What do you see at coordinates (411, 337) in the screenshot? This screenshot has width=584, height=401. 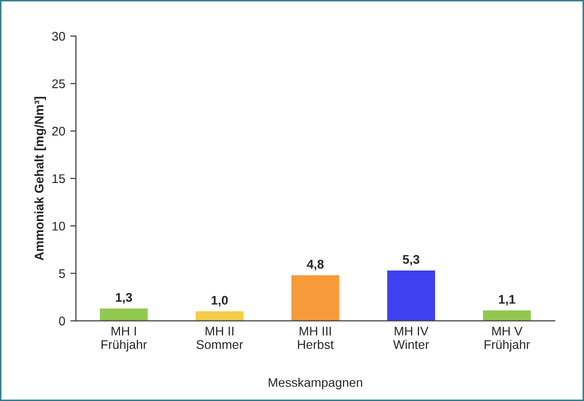 I see `x-tick-label: MH IV Winter` at bounding box center [411, 337].